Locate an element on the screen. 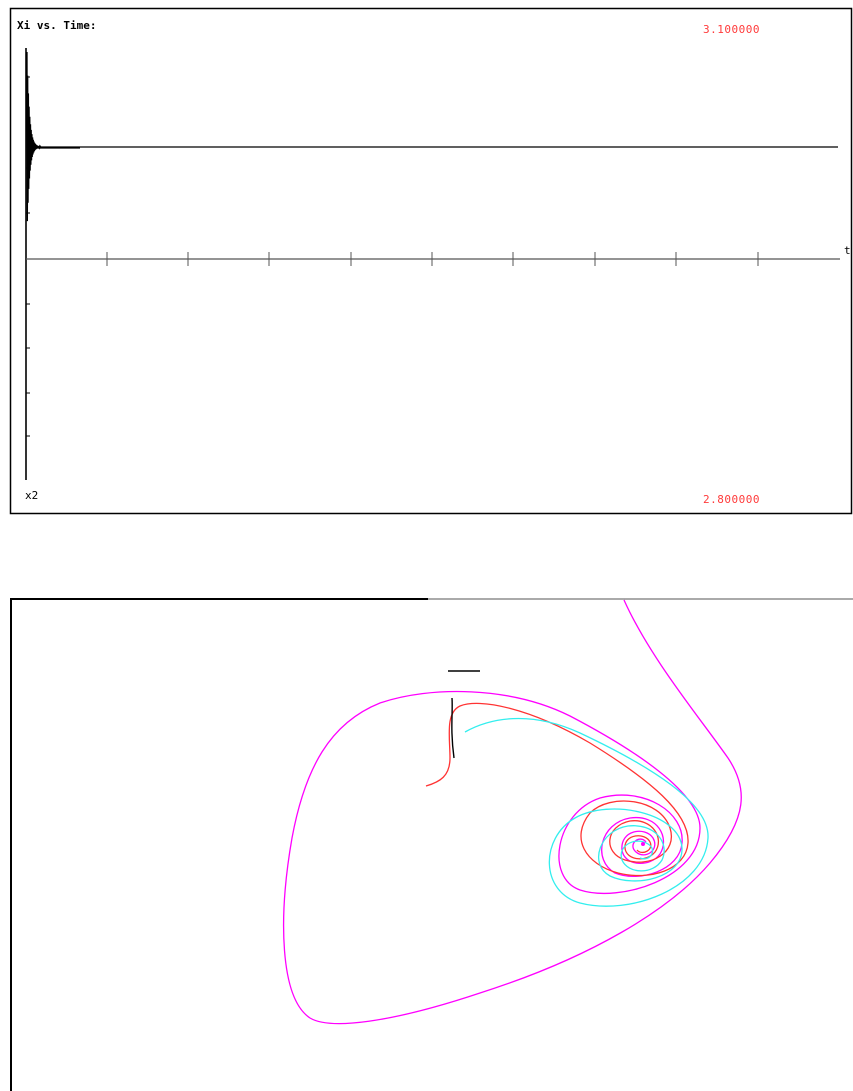  y-min-label: 2.800000 is located at coordinates (731, 499).